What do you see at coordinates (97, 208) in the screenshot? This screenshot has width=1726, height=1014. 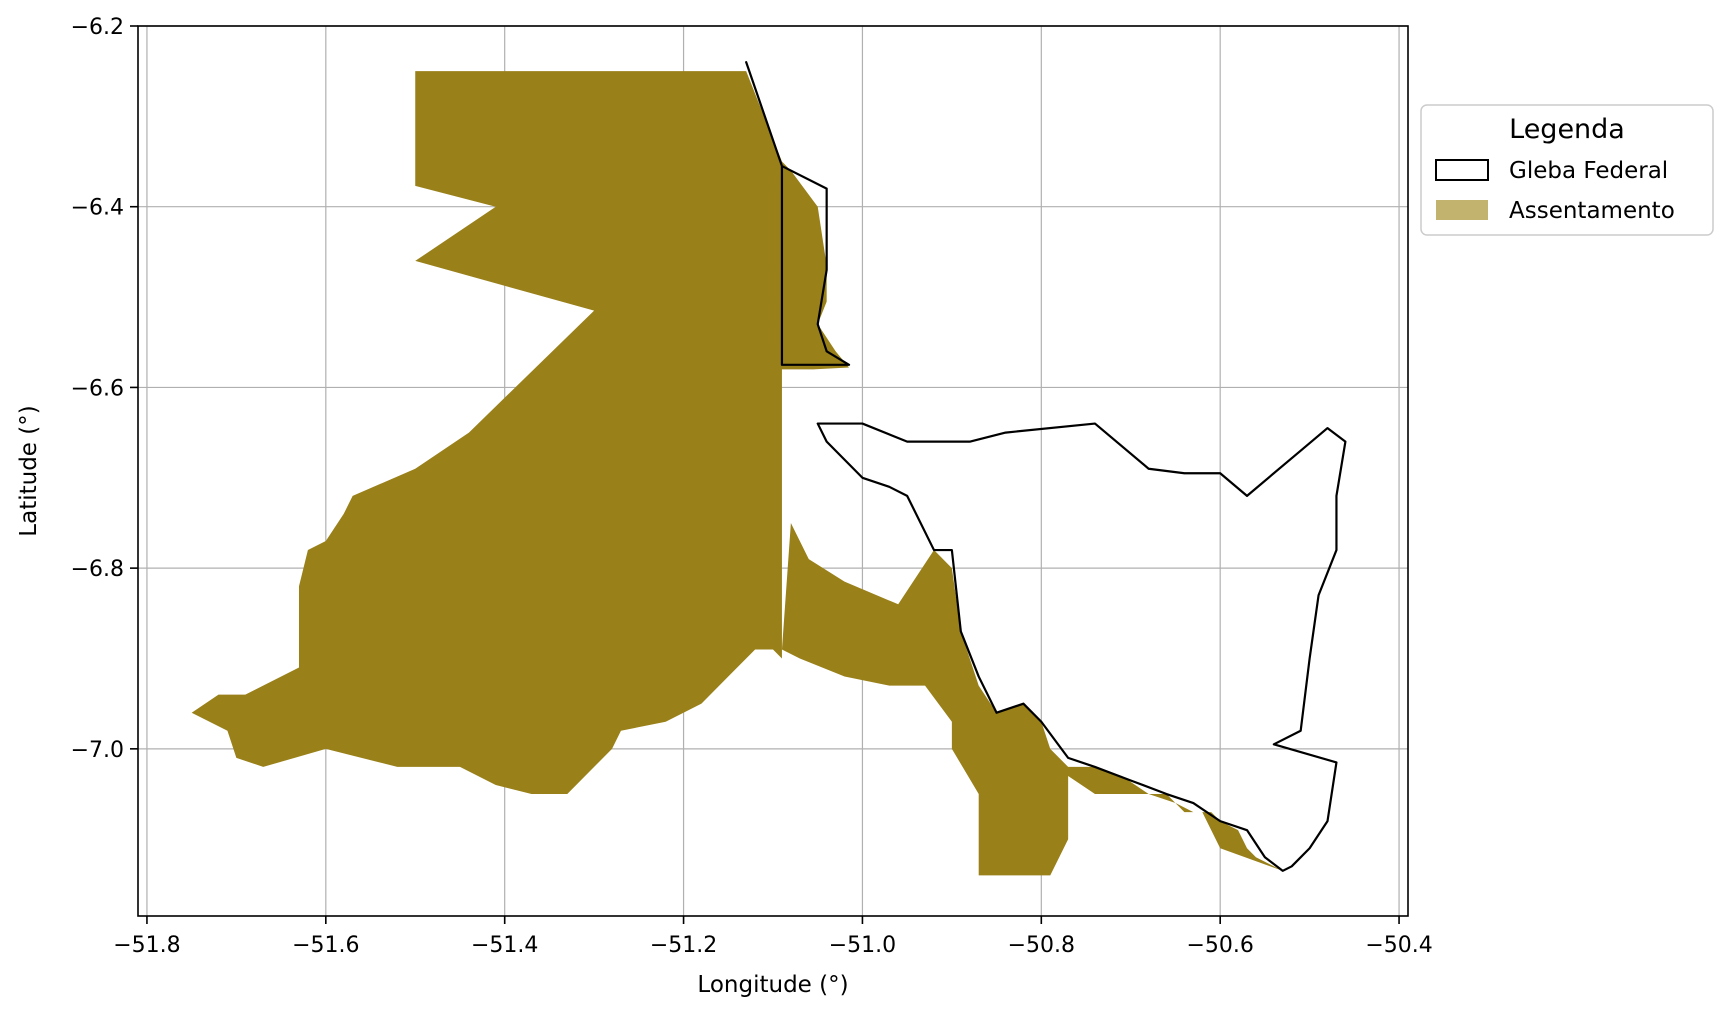 I see `y-tick-label: −6.4` at bounding box center [97, 208].